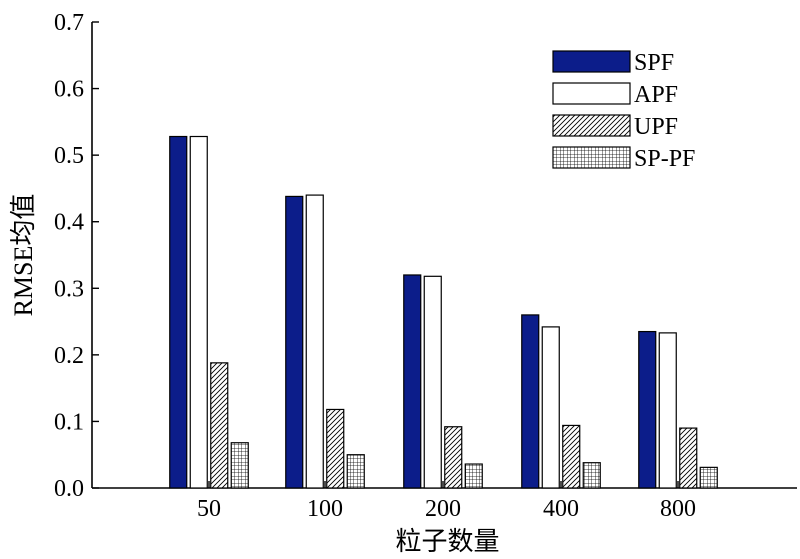  Describe the element at coordinates (678, 509) in the screenshot. I see `x-tick-label: 800` at that location.